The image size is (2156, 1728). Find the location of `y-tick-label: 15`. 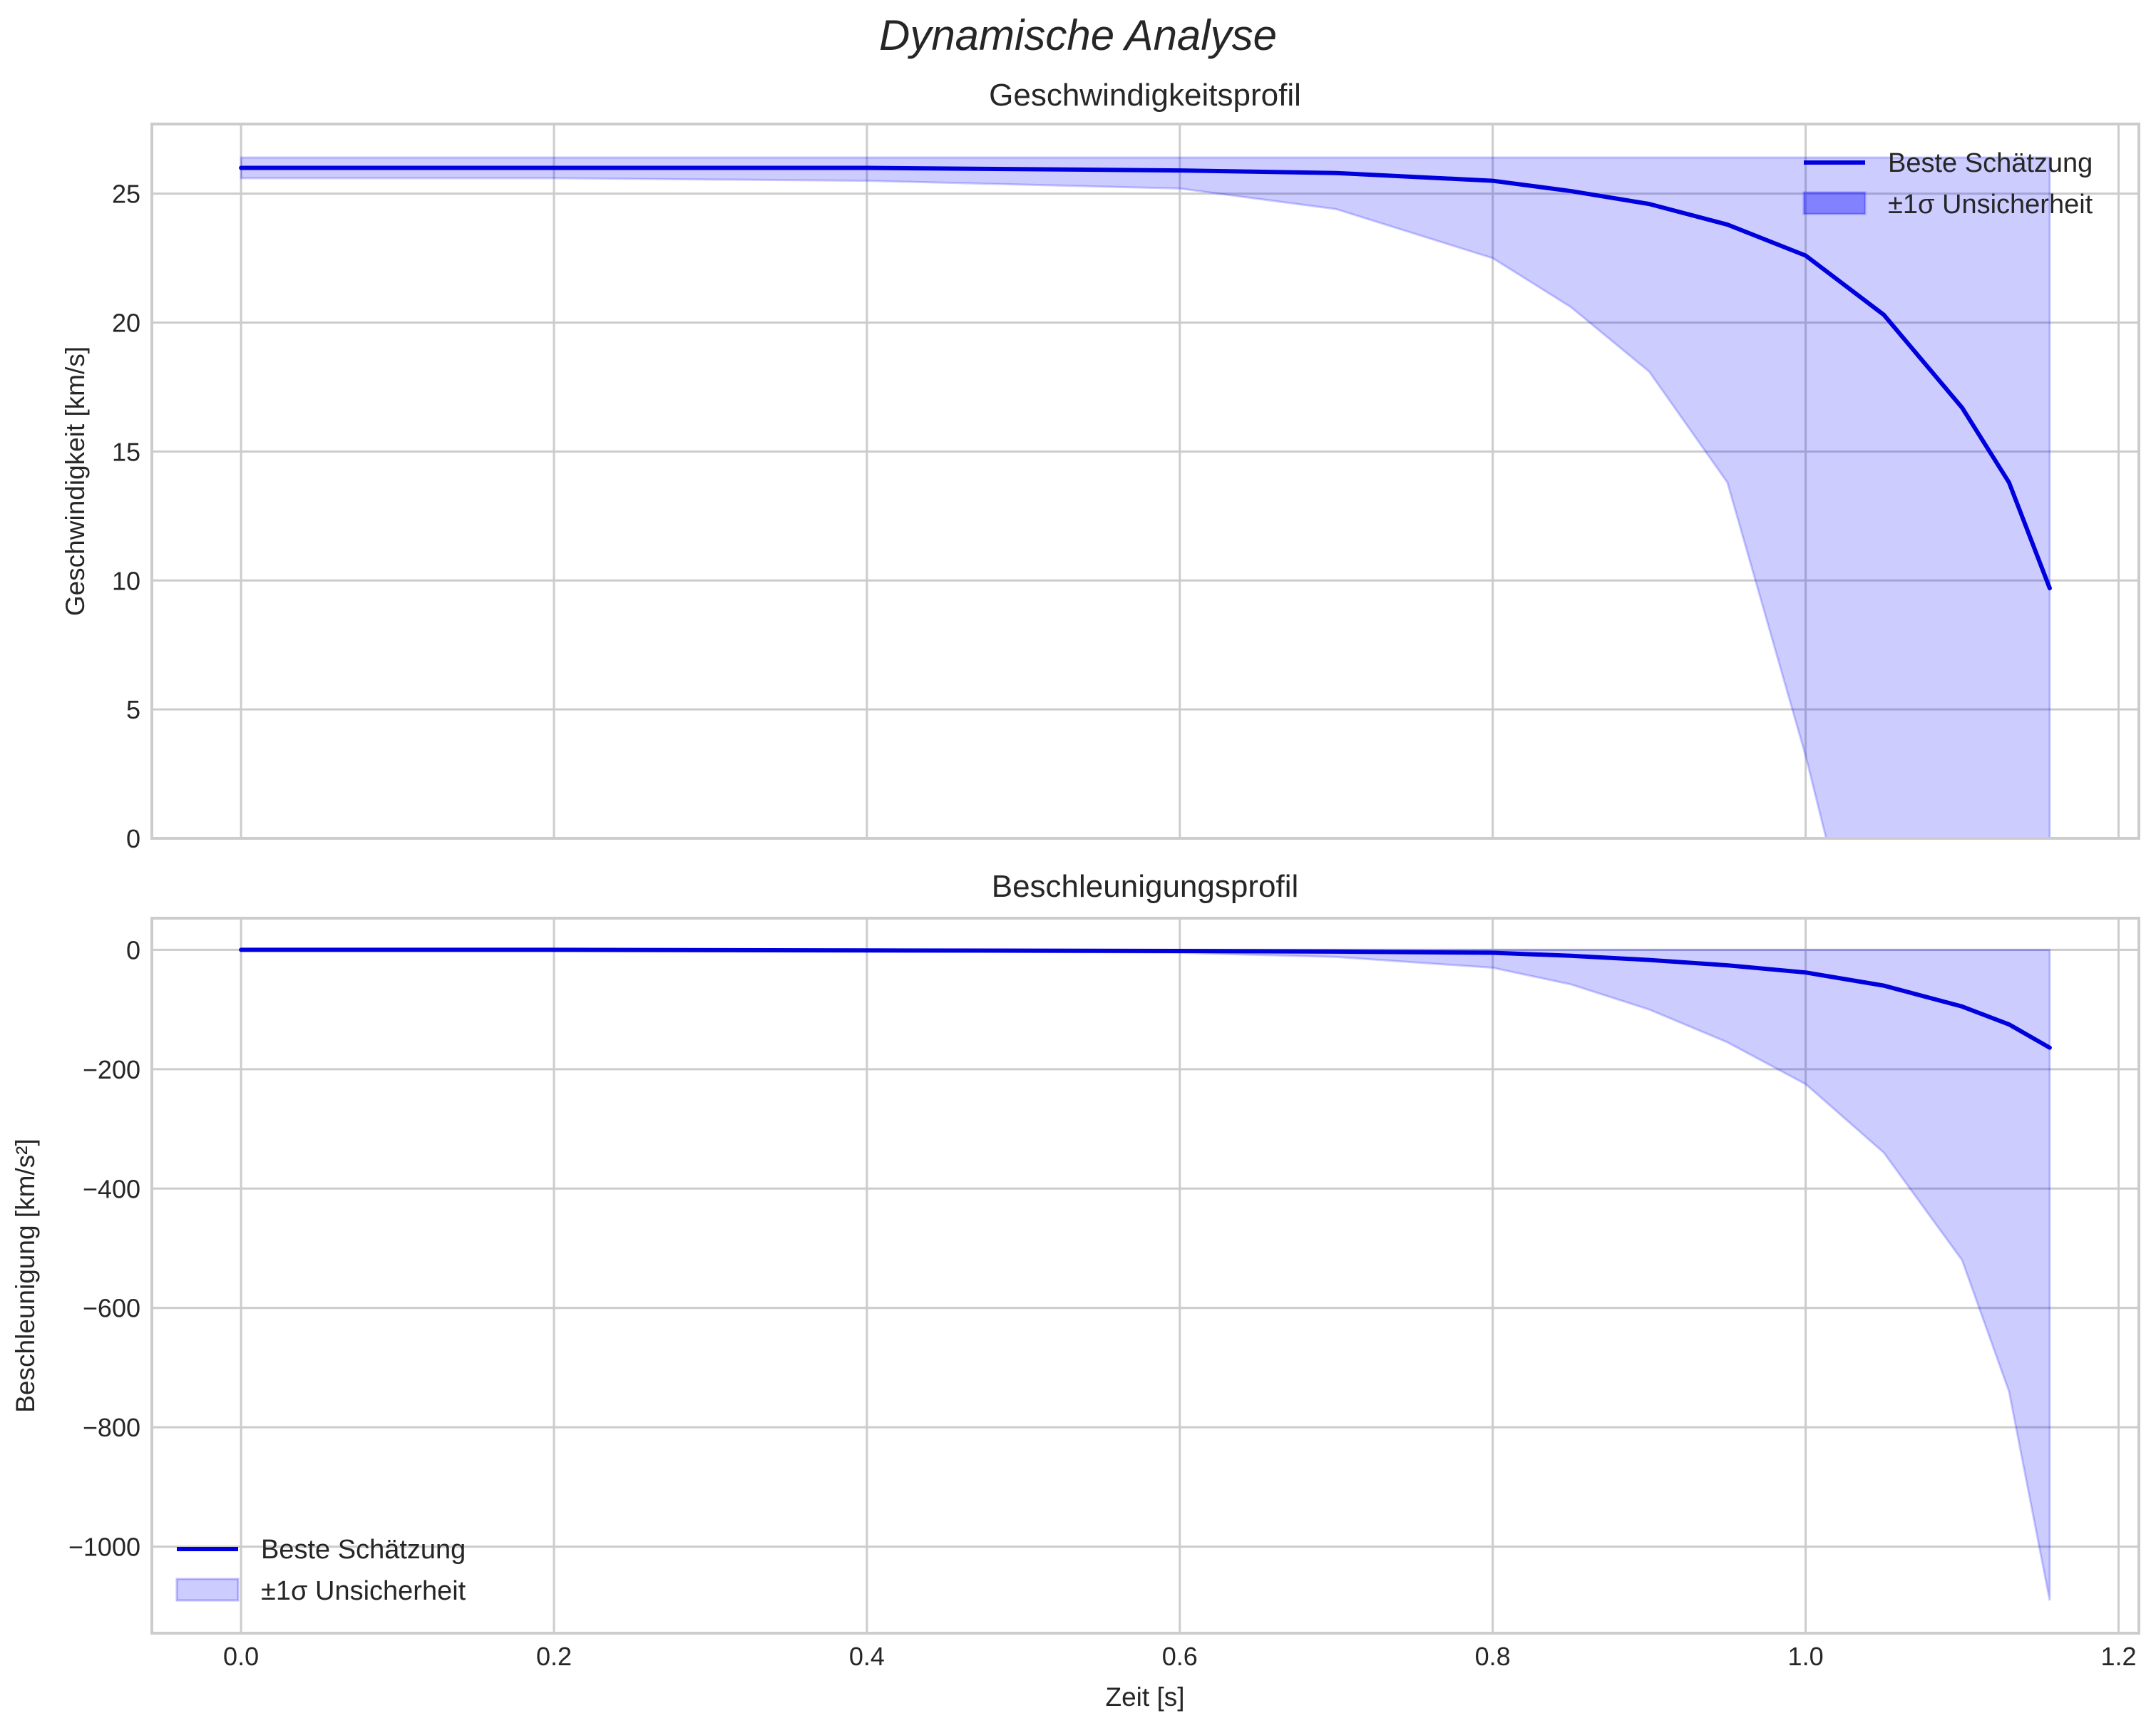

y-tick-label: 15 is located at coordinates (126, 451).